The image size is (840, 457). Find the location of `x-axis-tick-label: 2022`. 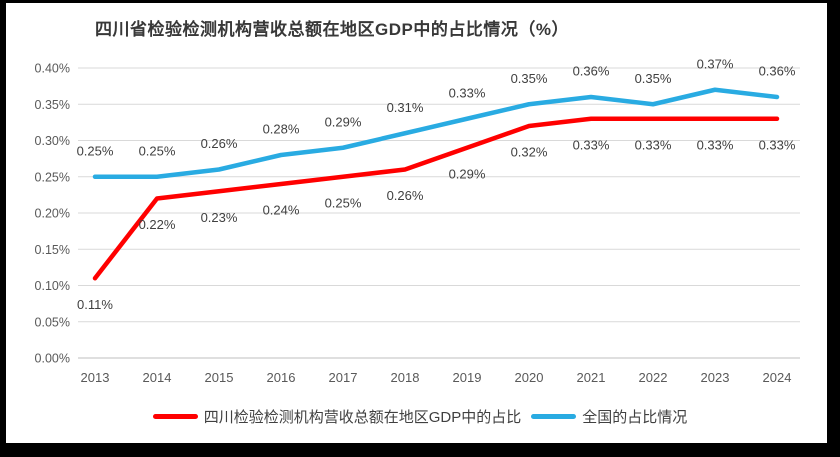

x-axis-tick-label: 2022 is located at coordinates (653, 377).